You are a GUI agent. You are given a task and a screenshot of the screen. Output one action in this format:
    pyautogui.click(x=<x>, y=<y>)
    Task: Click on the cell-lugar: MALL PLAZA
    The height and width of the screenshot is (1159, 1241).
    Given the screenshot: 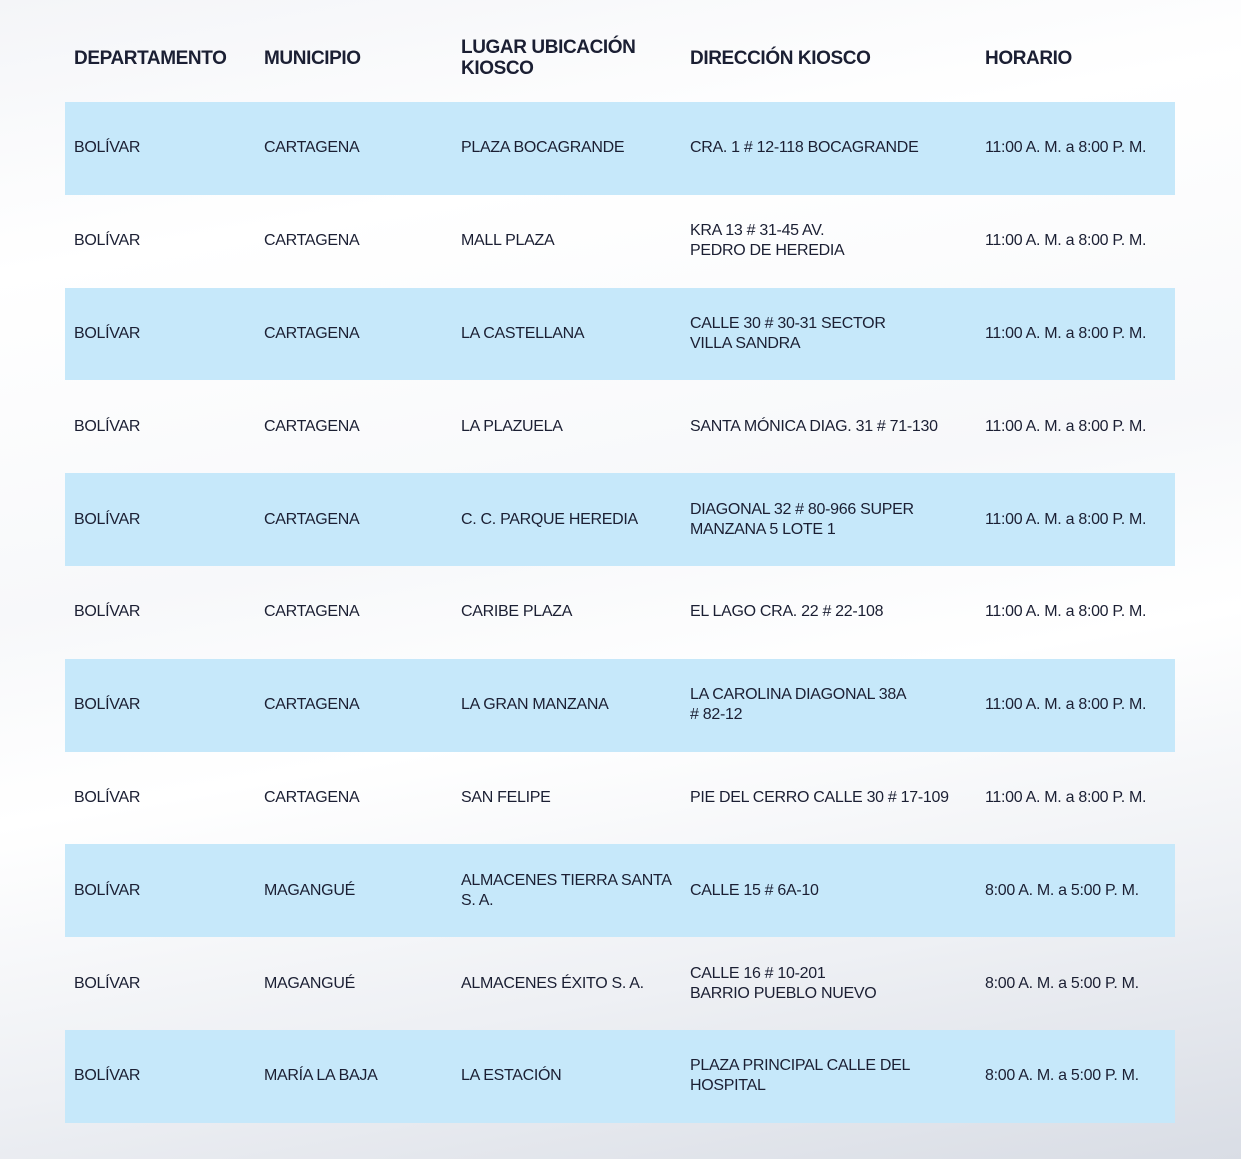 What is the action you would take?
    pyautogui.click(x=508, y=241)
    